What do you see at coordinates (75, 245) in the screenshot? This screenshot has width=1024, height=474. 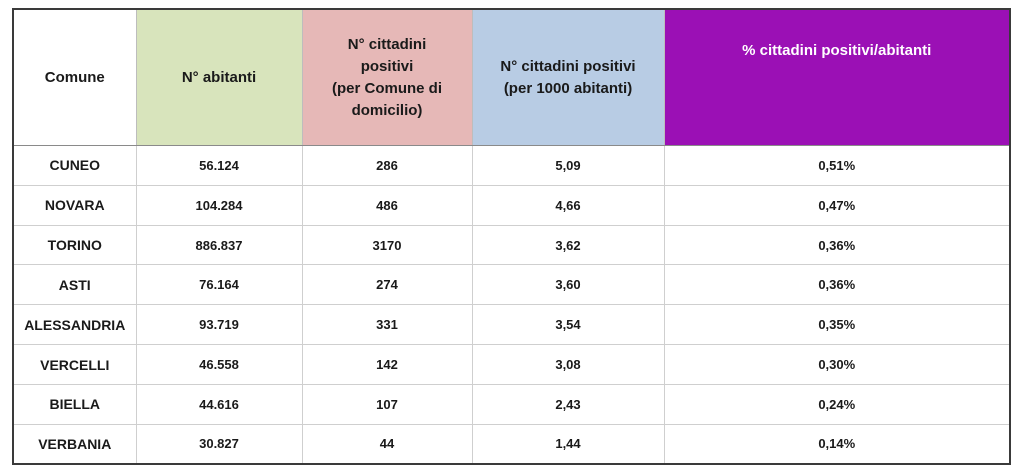 I see `cell-comune: TORINO` at bounding box center [75, 245].